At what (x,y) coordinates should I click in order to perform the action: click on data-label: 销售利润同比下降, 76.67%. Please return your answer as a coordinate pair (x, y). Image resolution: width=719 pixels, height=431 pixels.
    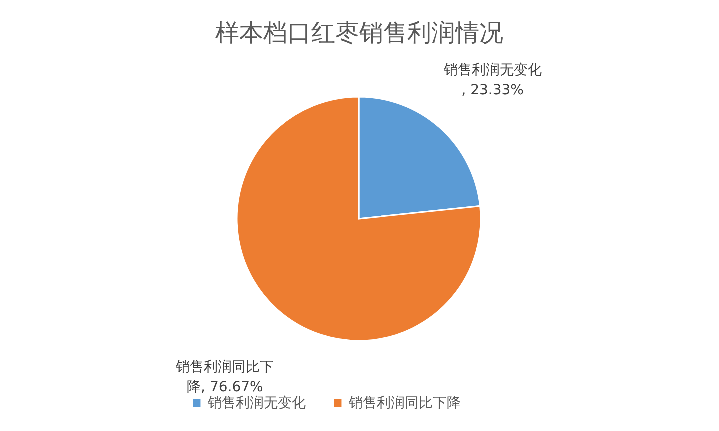
    Looking at the image, I should click on (224, 378).